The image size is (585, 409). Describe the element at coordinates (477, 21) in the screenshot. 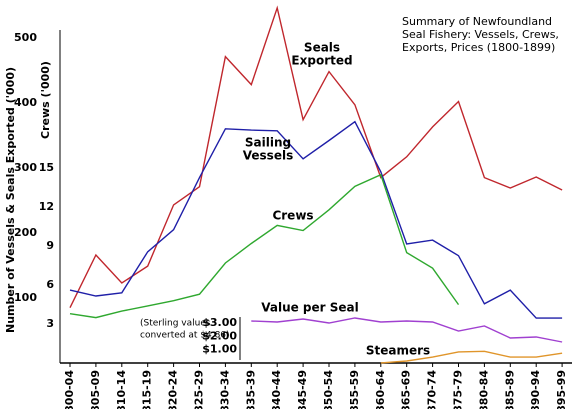

I see `chart-title: Summary of Newfoundland` at that location.